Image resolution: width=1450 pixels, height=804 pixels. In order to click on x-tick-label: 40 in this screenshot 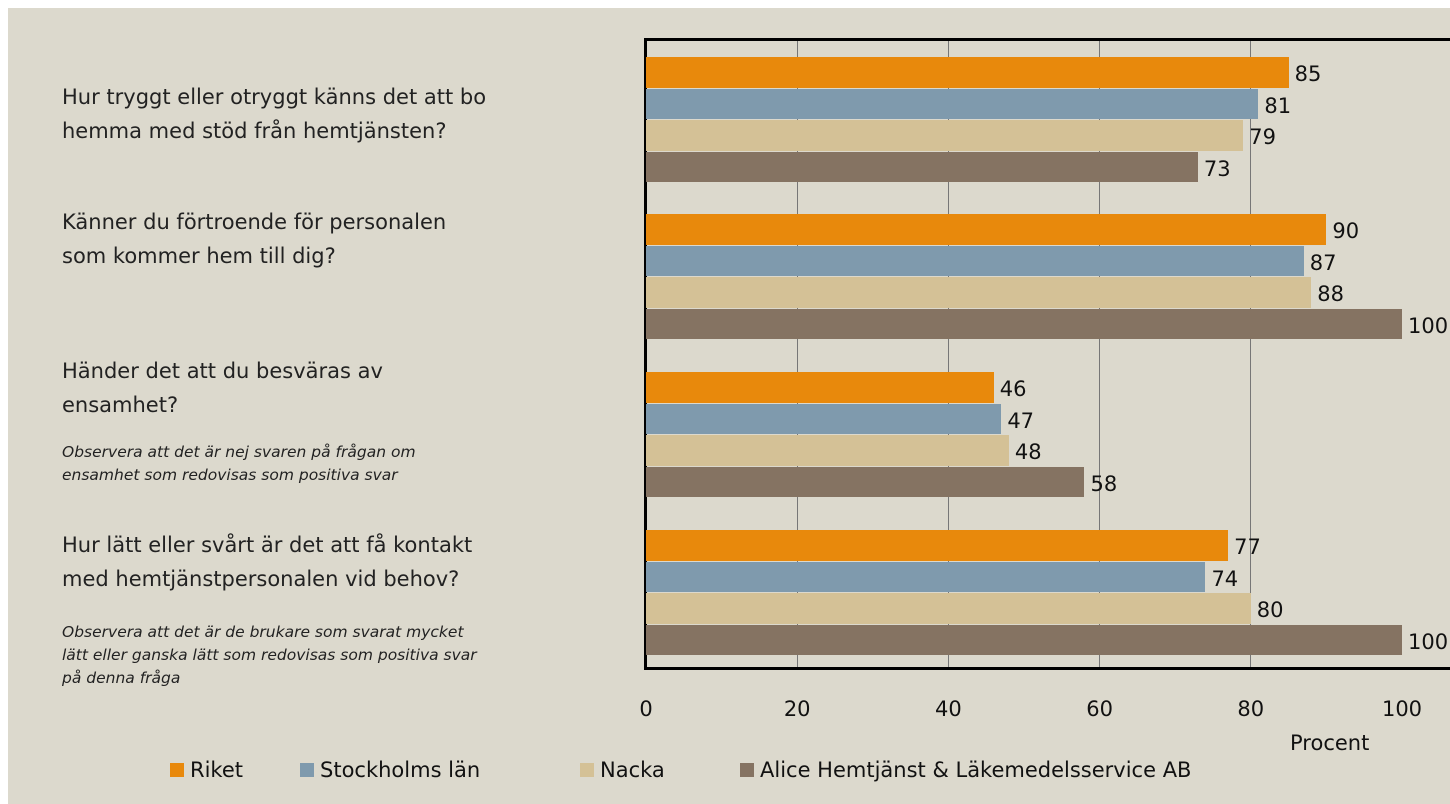, I will do `click(948, 709)`.